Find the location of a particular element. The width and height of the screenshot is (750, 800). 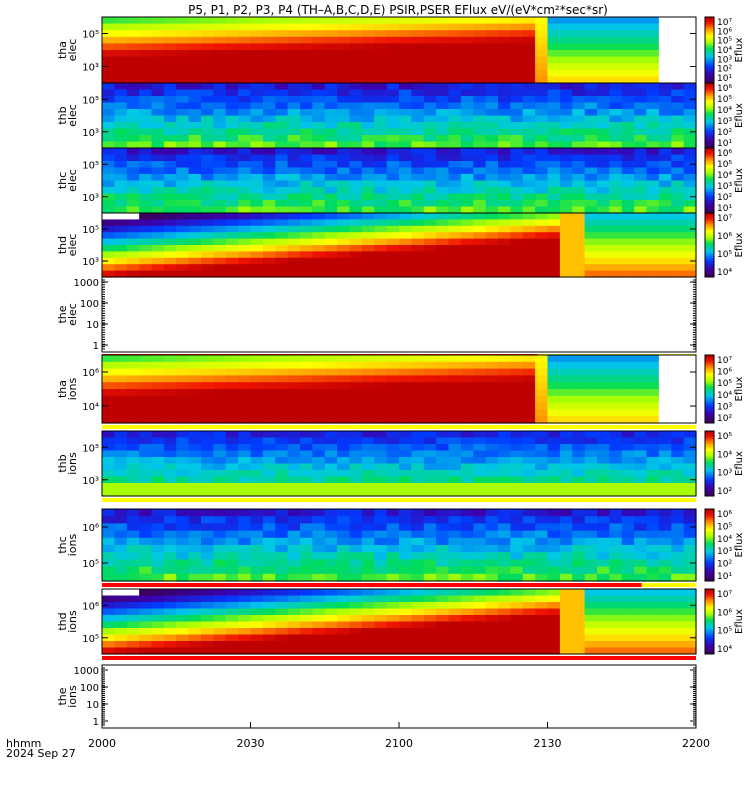

colorbar-frame is located at coordinates (709, 463).